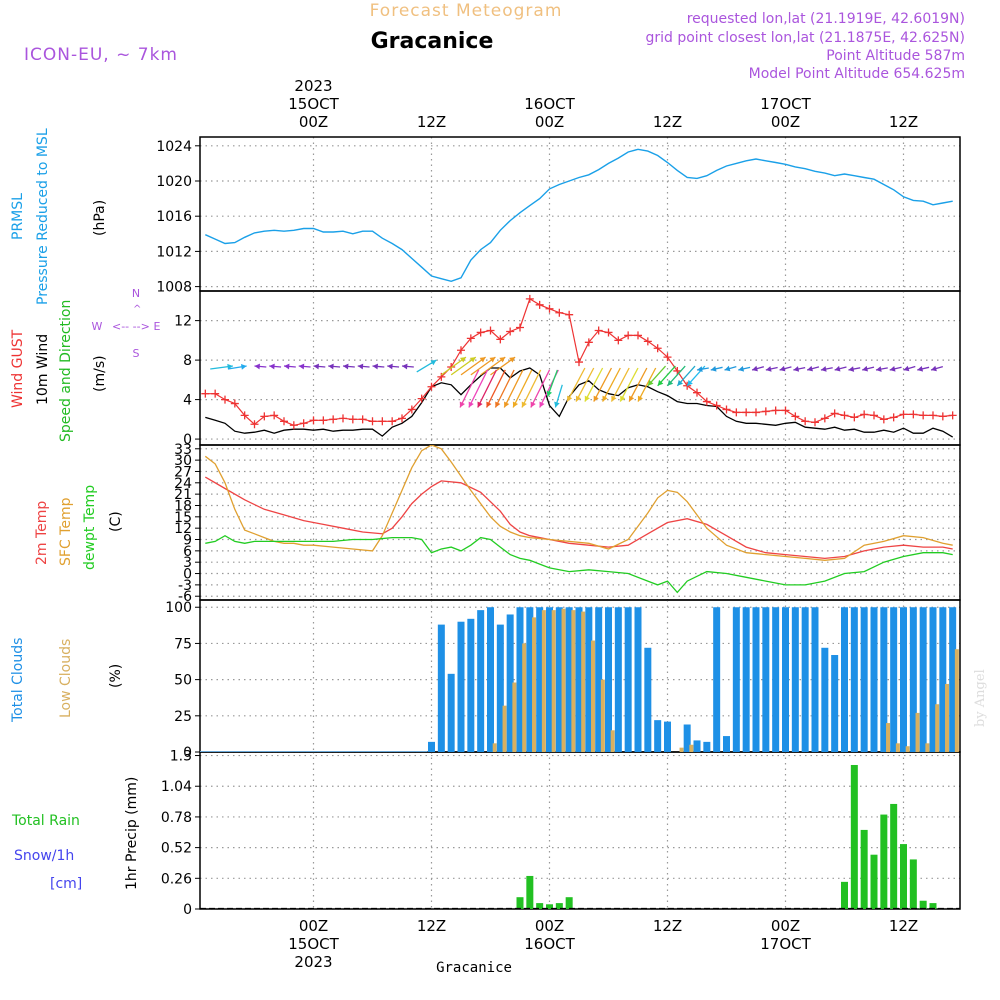 This screenshot has width=1000, height=1000. Describe the element at coordinates (176, 849) in the screenshot. I see `ytick-label: 0.52` at that location.